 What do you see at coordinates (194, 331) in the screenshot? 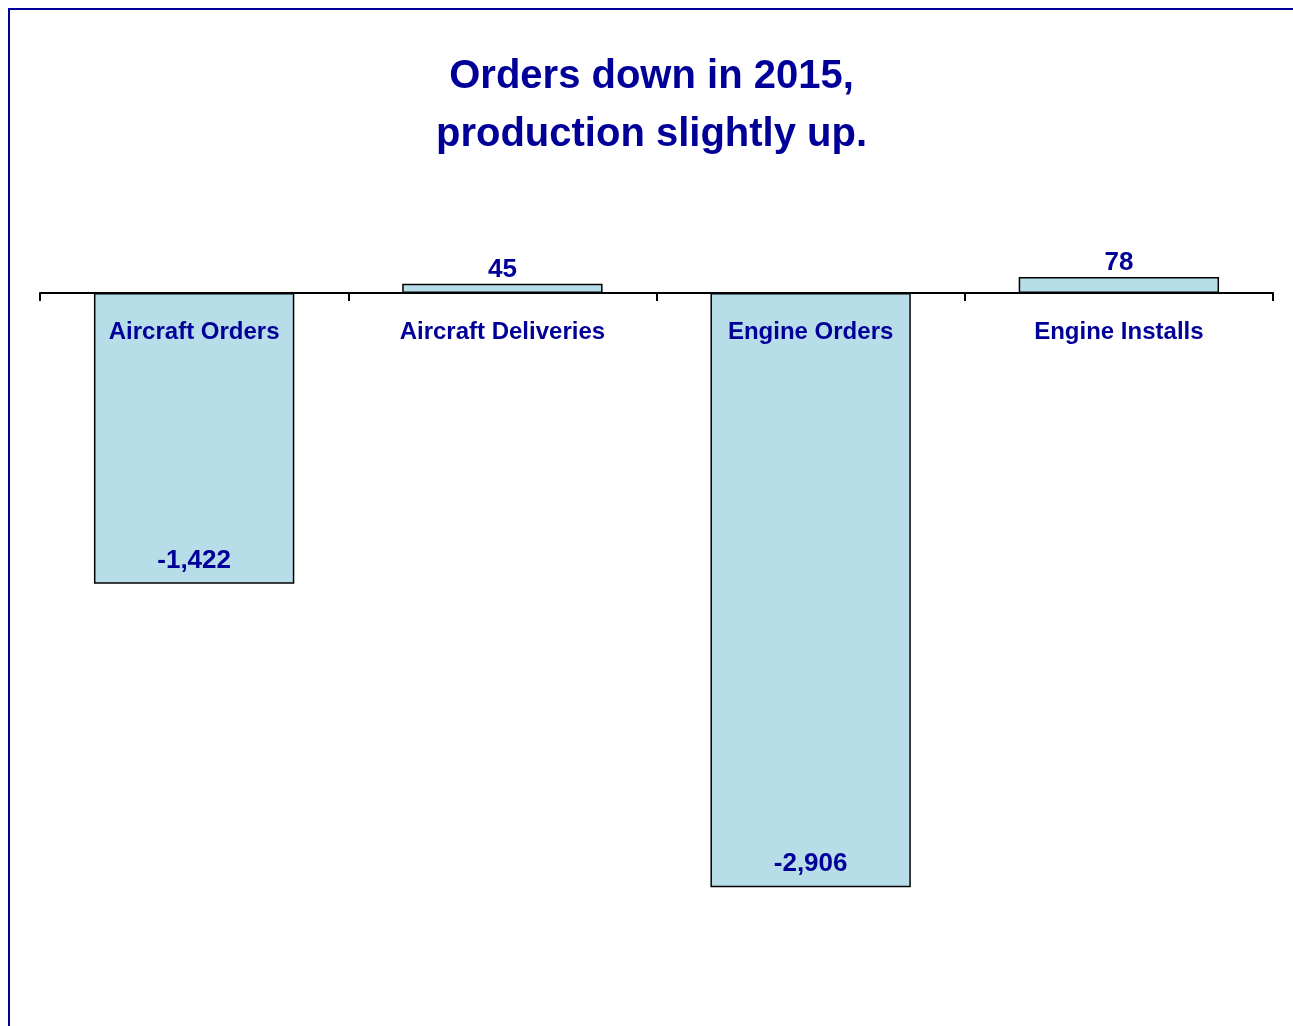
I see `x-tick-label: Aircraft Orders` at bounding box center [194, 331].